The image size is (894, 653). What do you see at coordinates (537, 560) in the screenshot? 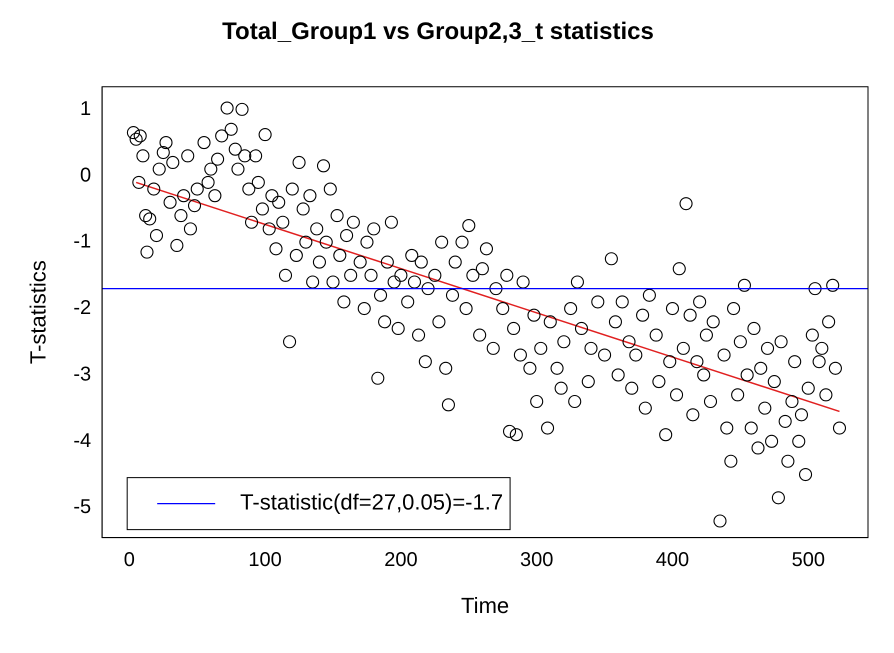
I see `x-tick-label: 300` at bounding box center [537, 560].